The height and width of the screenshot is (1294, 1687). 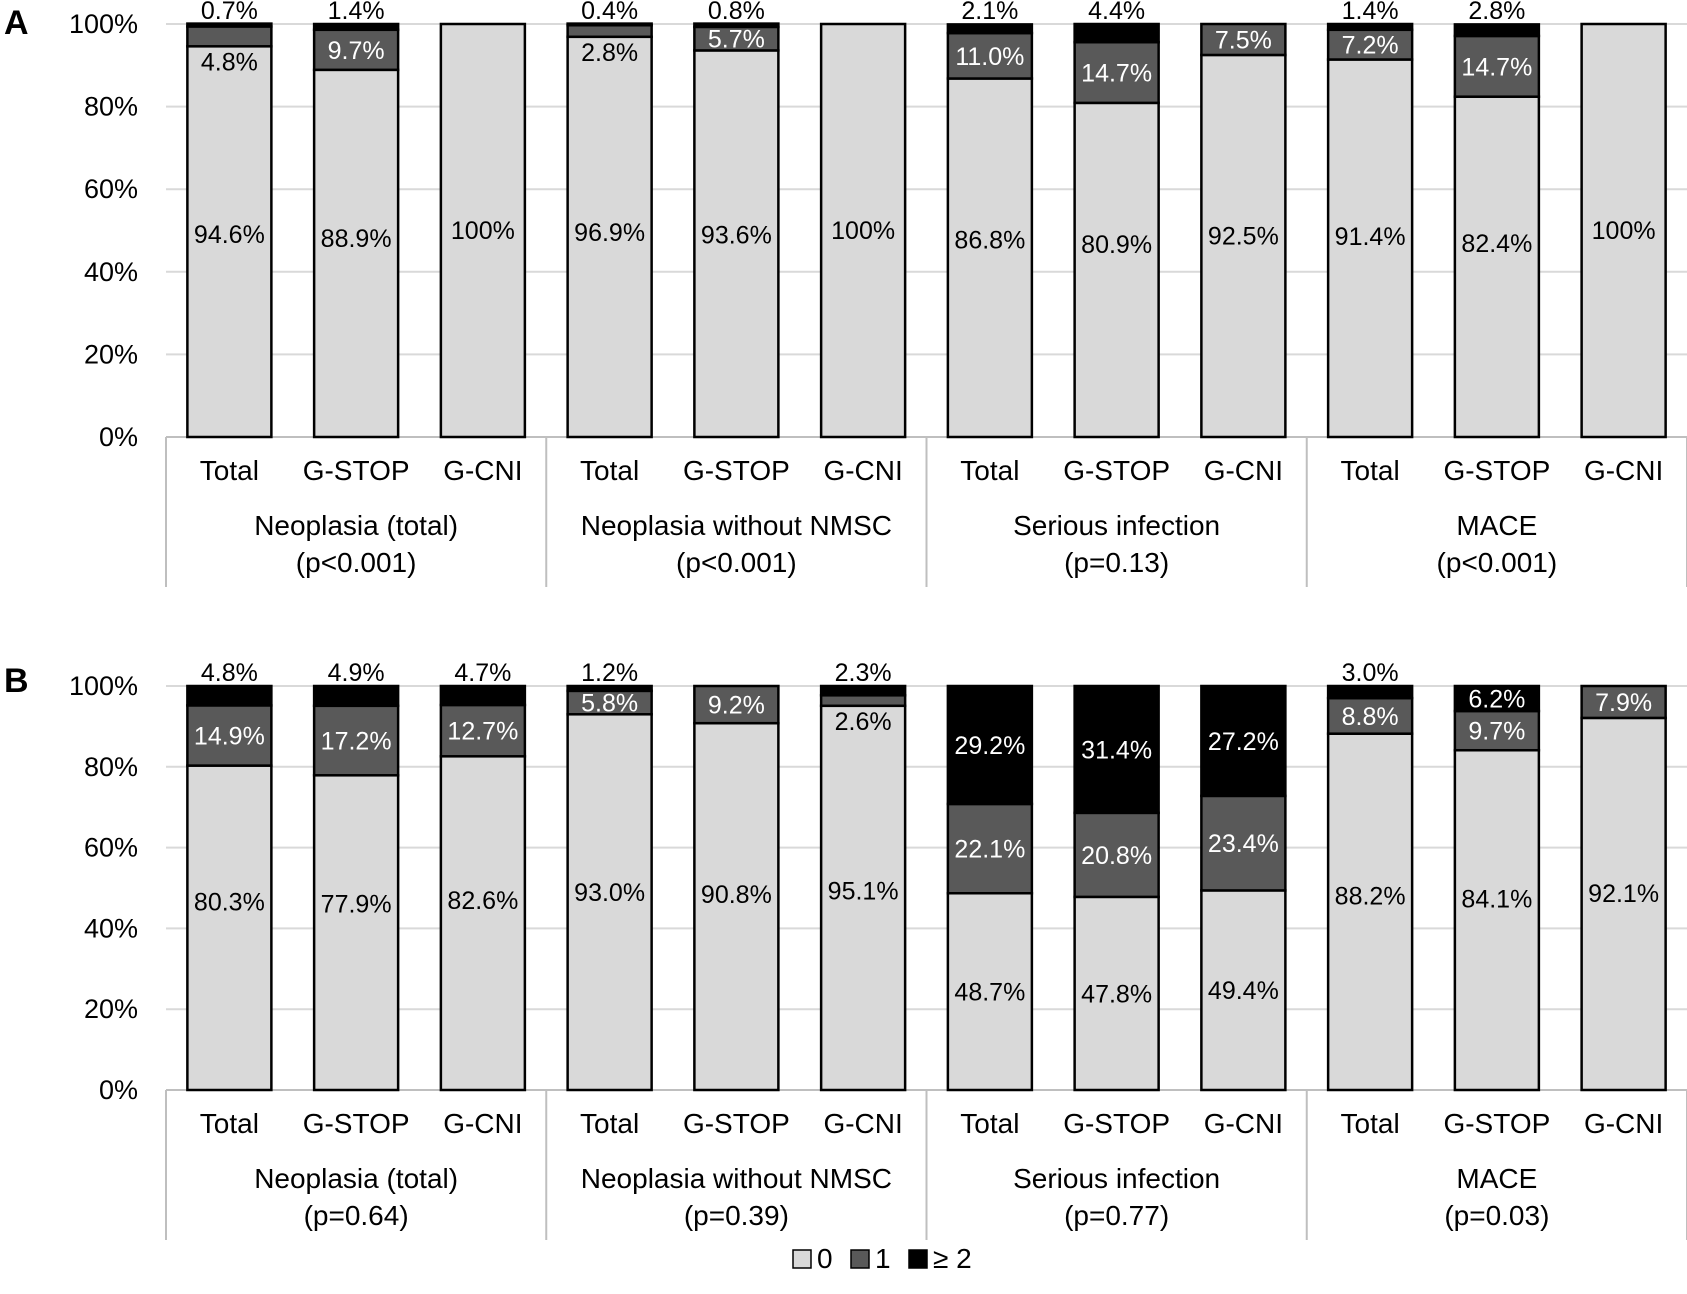 I want to click on y-tick-label: 80%, so click(x=111, y=767).